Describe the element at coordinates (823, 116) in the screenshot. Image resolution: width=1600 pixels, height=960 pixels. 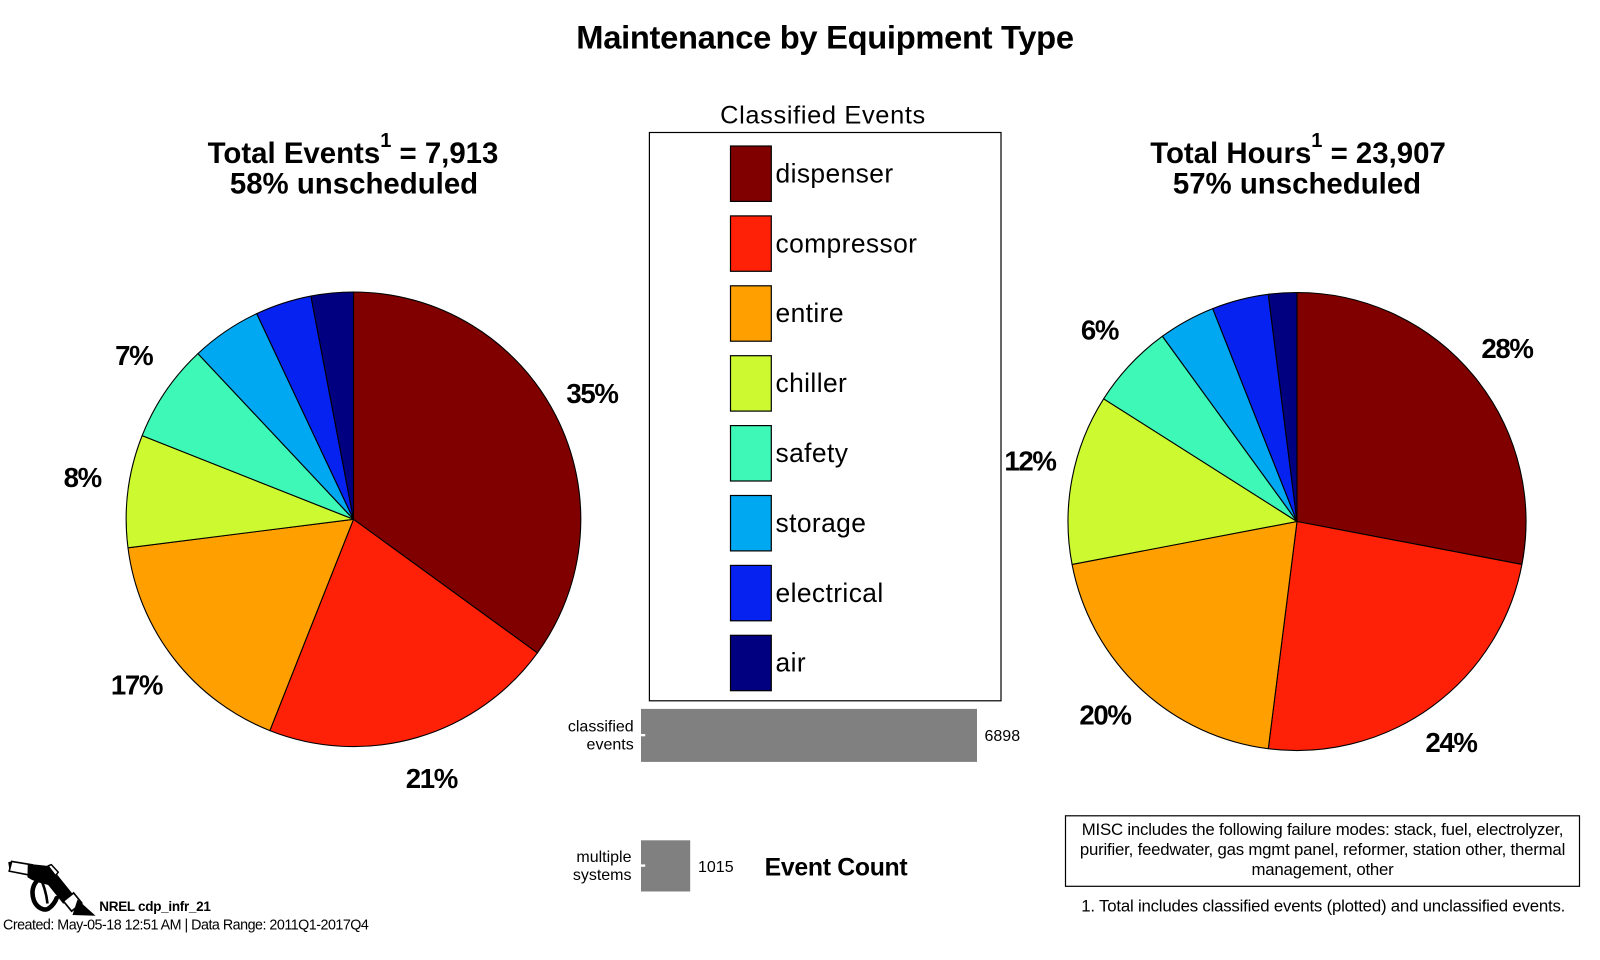
I see `svg-text: Classified Events` at that location.